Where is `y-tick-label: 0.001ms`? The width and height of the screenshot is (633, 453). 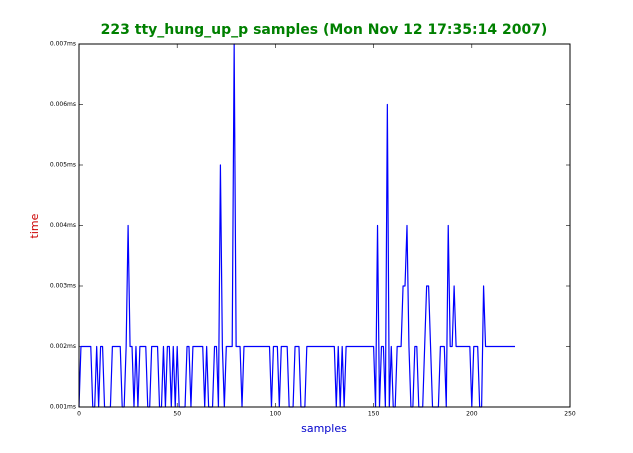
y-tick-label: 0.001ms is located at coordinates (63, 407).